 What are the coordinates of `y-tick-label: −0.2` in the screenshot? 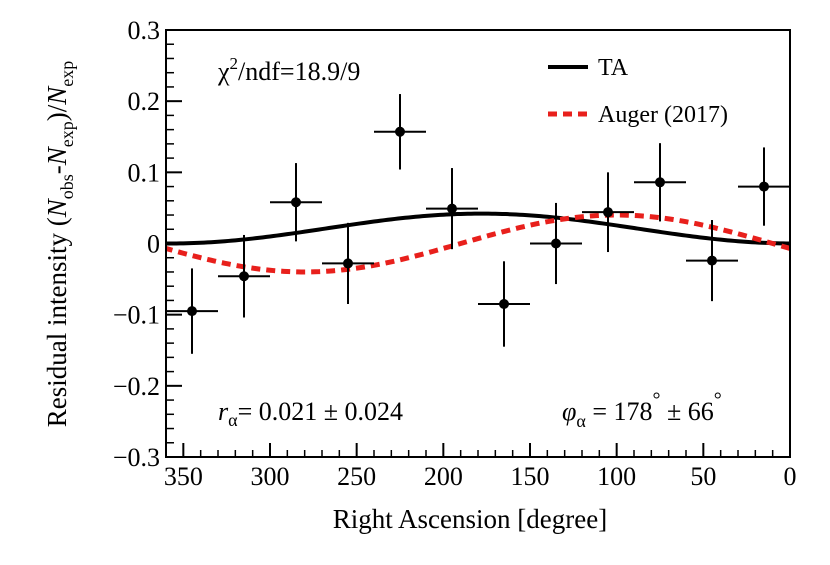 It's located at (136, 386).